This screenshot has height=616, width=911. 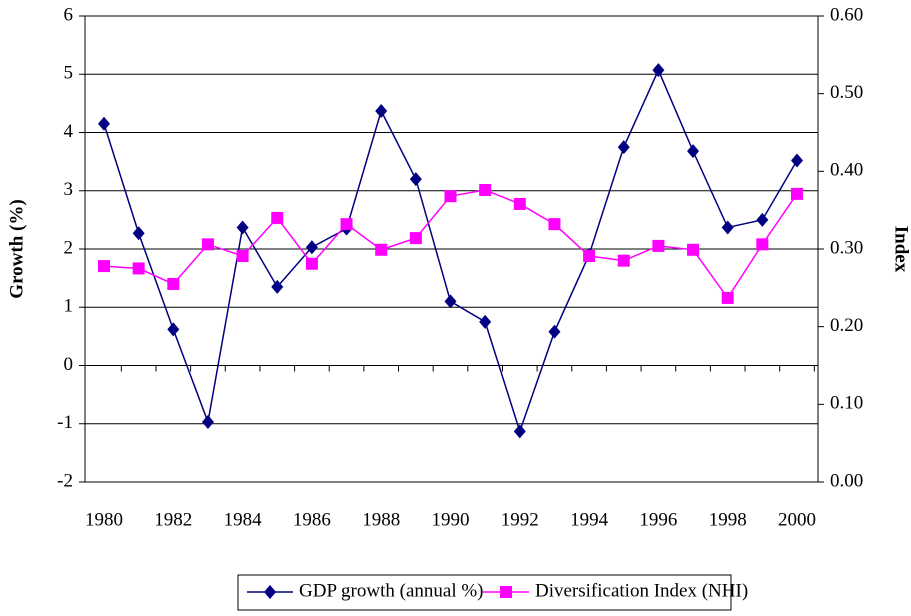 What do you see at coordinates (846, 14) in the screenshot?
I see `y2-tick-label: 0.60` at bounding box center [846, 14].